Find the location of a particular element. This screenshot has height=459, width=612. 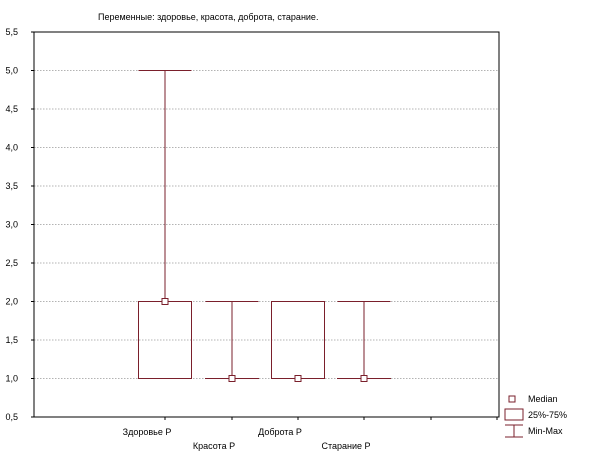

y-tick-label: 3,0 is located at coordinates (11, 225).